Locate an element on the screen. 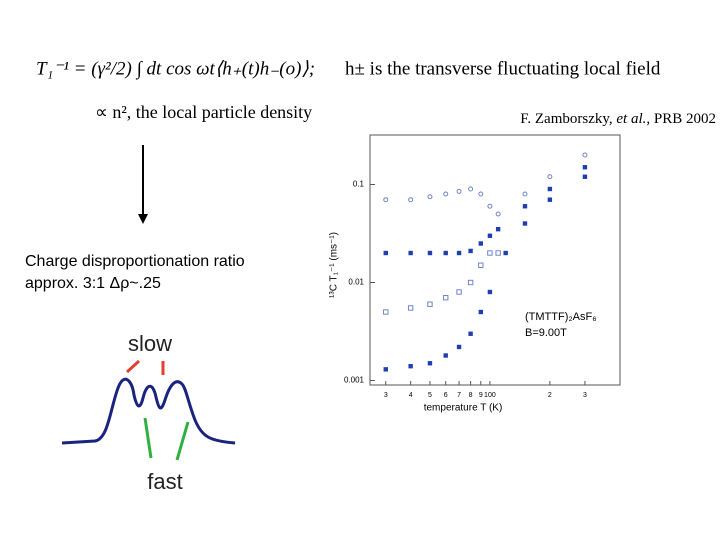 The height and width of the screenshot is (540, 720). citation-authors: F. Zamborszky, is located at coordinates (568, 119).